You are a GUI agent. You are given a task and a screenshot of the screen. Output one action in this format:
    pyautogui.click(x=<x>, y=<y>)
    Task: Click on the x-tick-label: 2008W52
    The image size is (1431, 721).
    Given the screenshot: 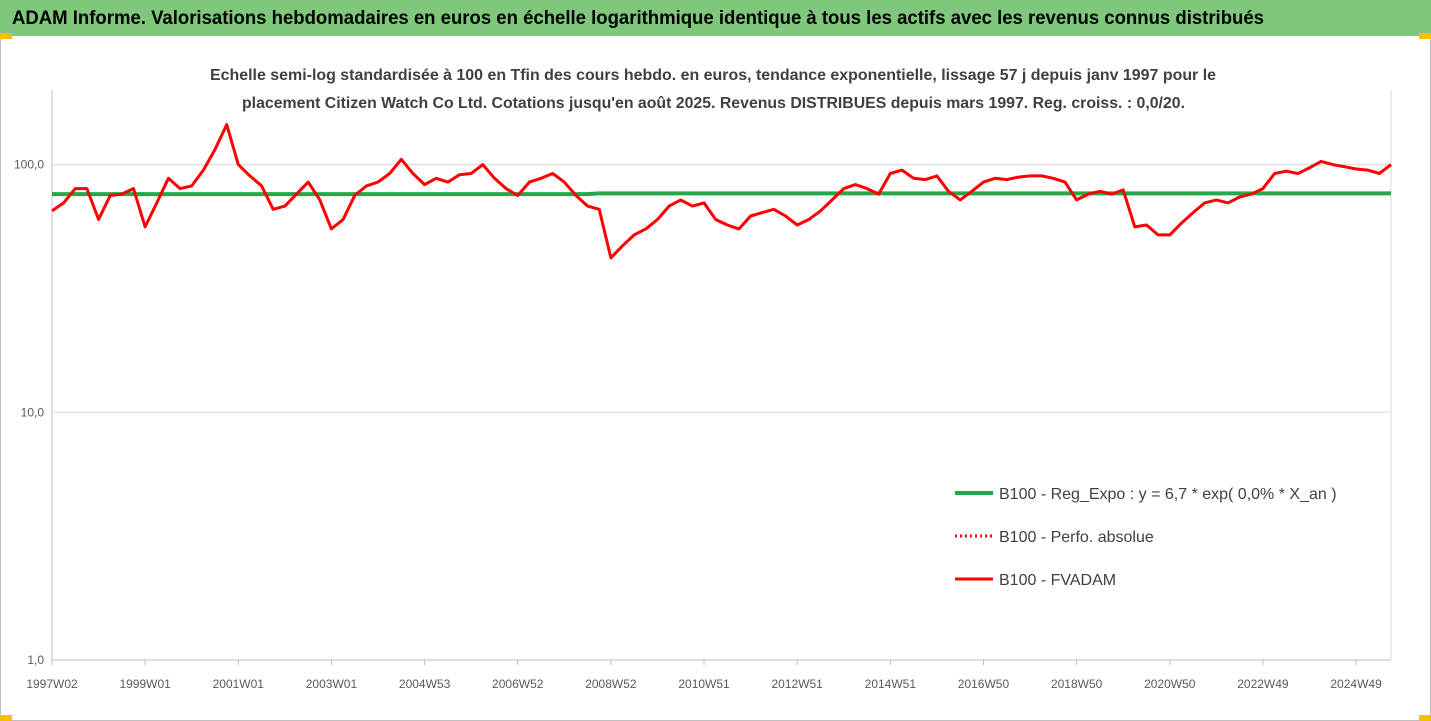 What is the action you would take?
    pyautogui.click(x=611, y=684)
    